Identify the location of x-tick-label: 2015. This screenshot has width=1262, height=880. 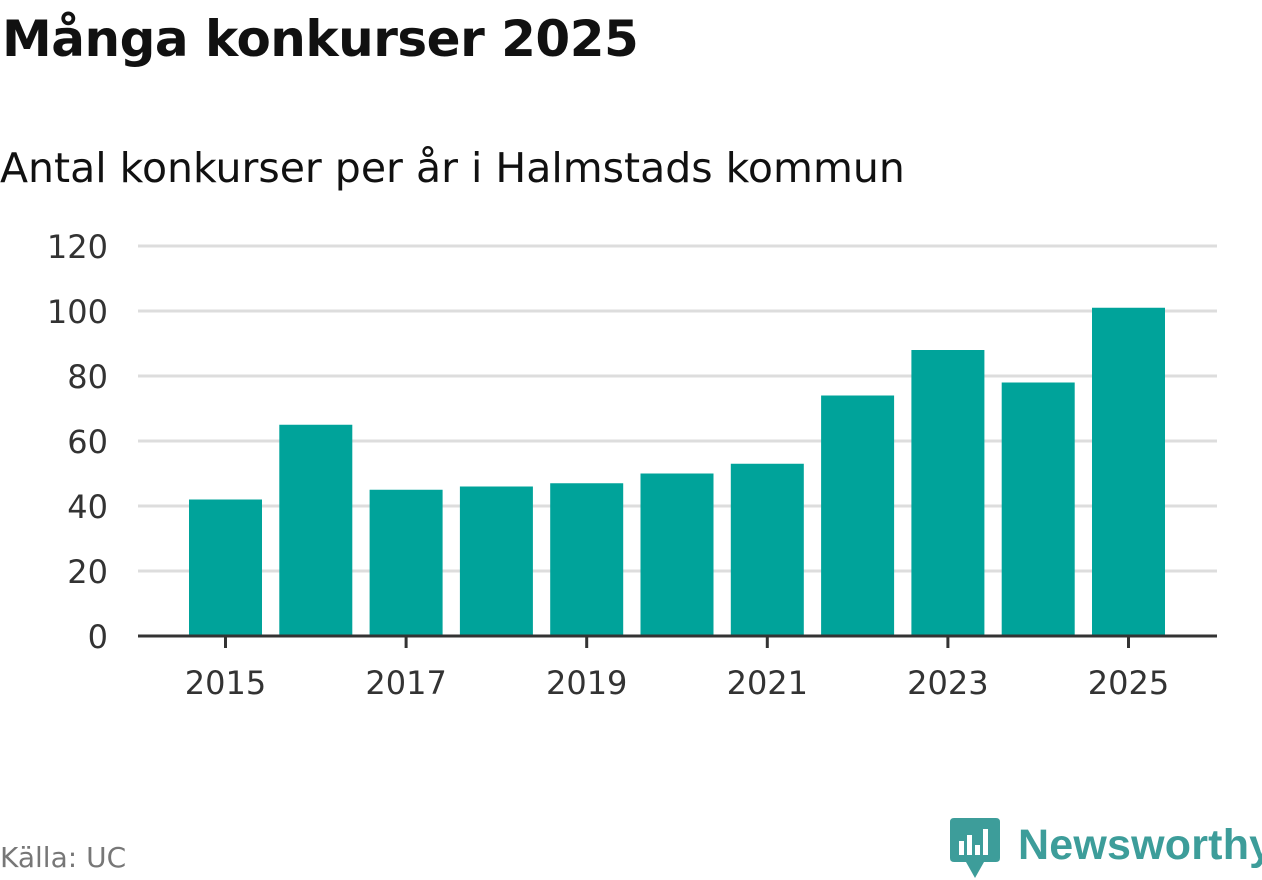
(225, 683).